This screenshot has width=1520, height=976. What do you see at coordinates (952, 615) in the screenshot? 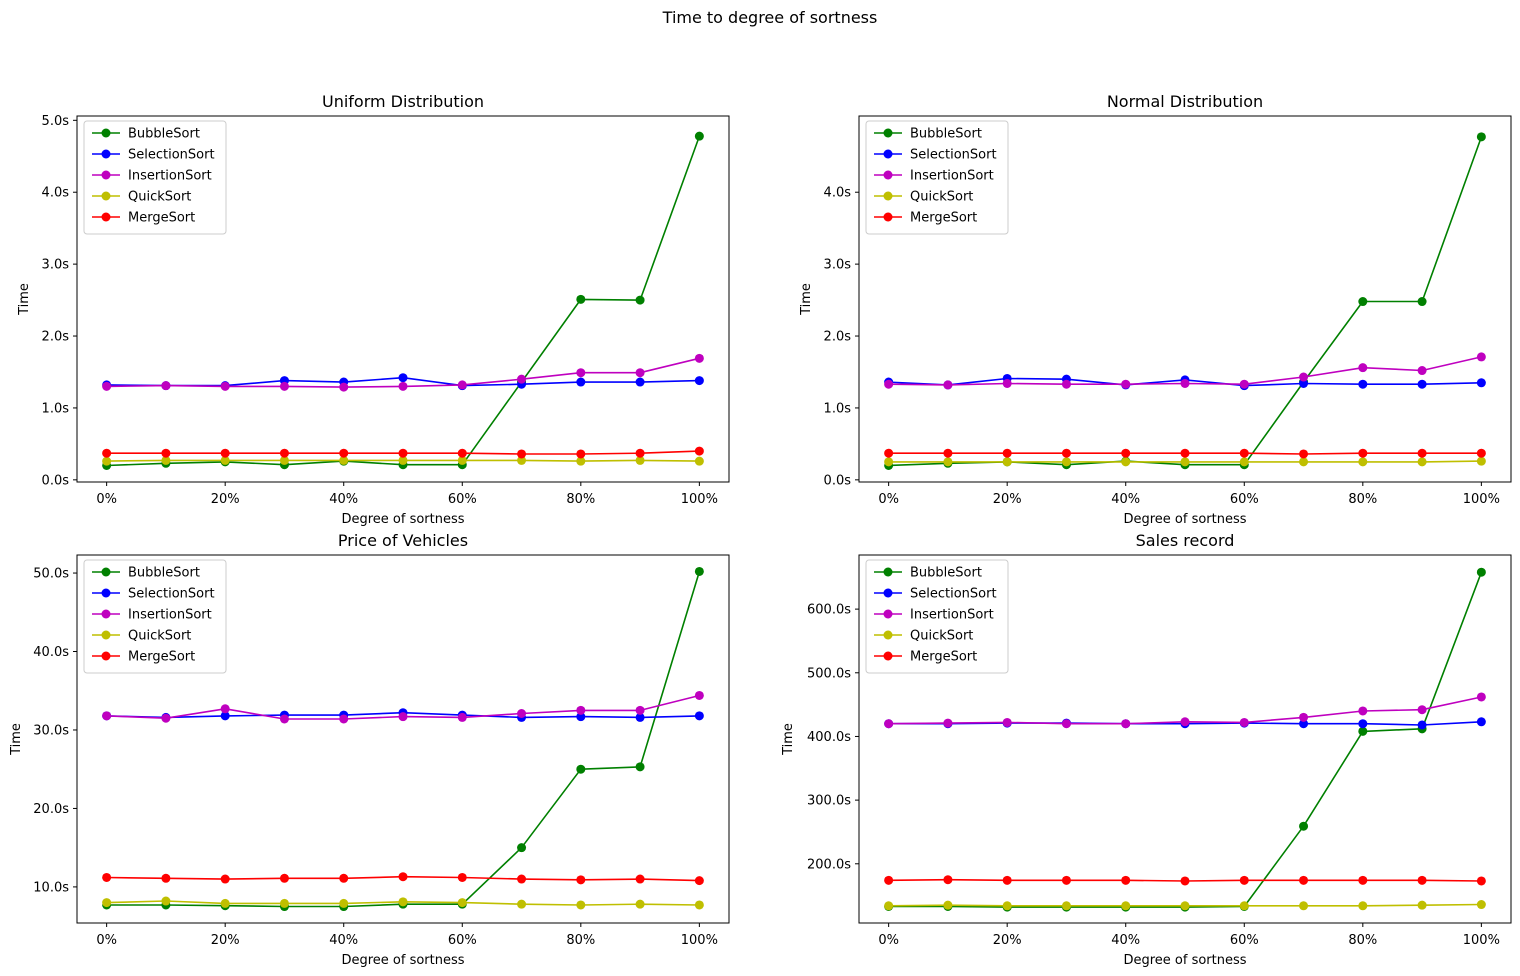
I see `legend-entry-insertionsort: InsertionSort` at bounding box center [952, 615].